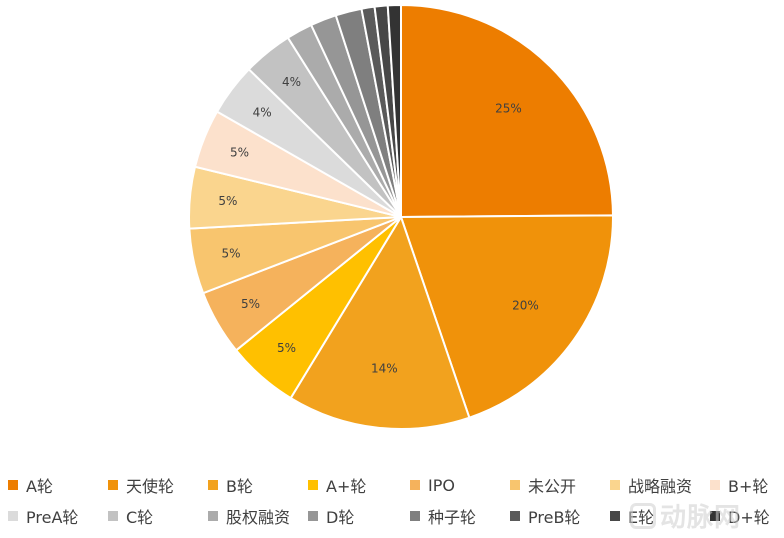 This screenshot has width=784, height=538. I want to click on legend-item: B+轮, so click(739, 485).